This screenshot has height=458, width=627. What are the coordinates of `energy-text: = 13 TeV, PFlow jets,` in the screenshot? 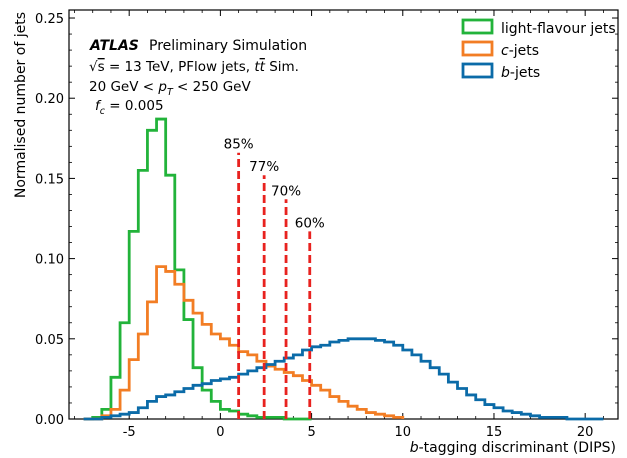 It's located at (180, 67).